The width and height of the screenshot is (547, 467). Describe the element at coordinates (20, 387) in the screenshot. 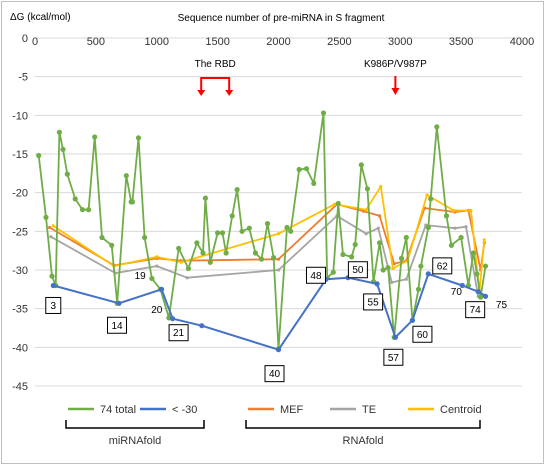

I see `y-tick-label: -45` at that location.